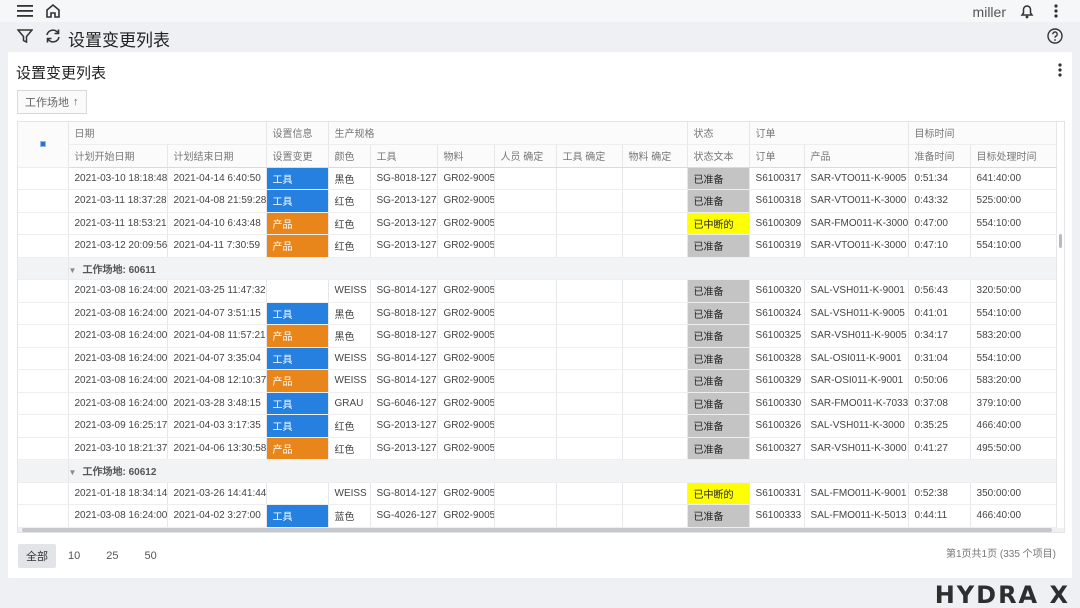 Image resolution: width=1080 pixels, height=608 pixels. I want to click on col-color: 颜色, so click(349, 156).